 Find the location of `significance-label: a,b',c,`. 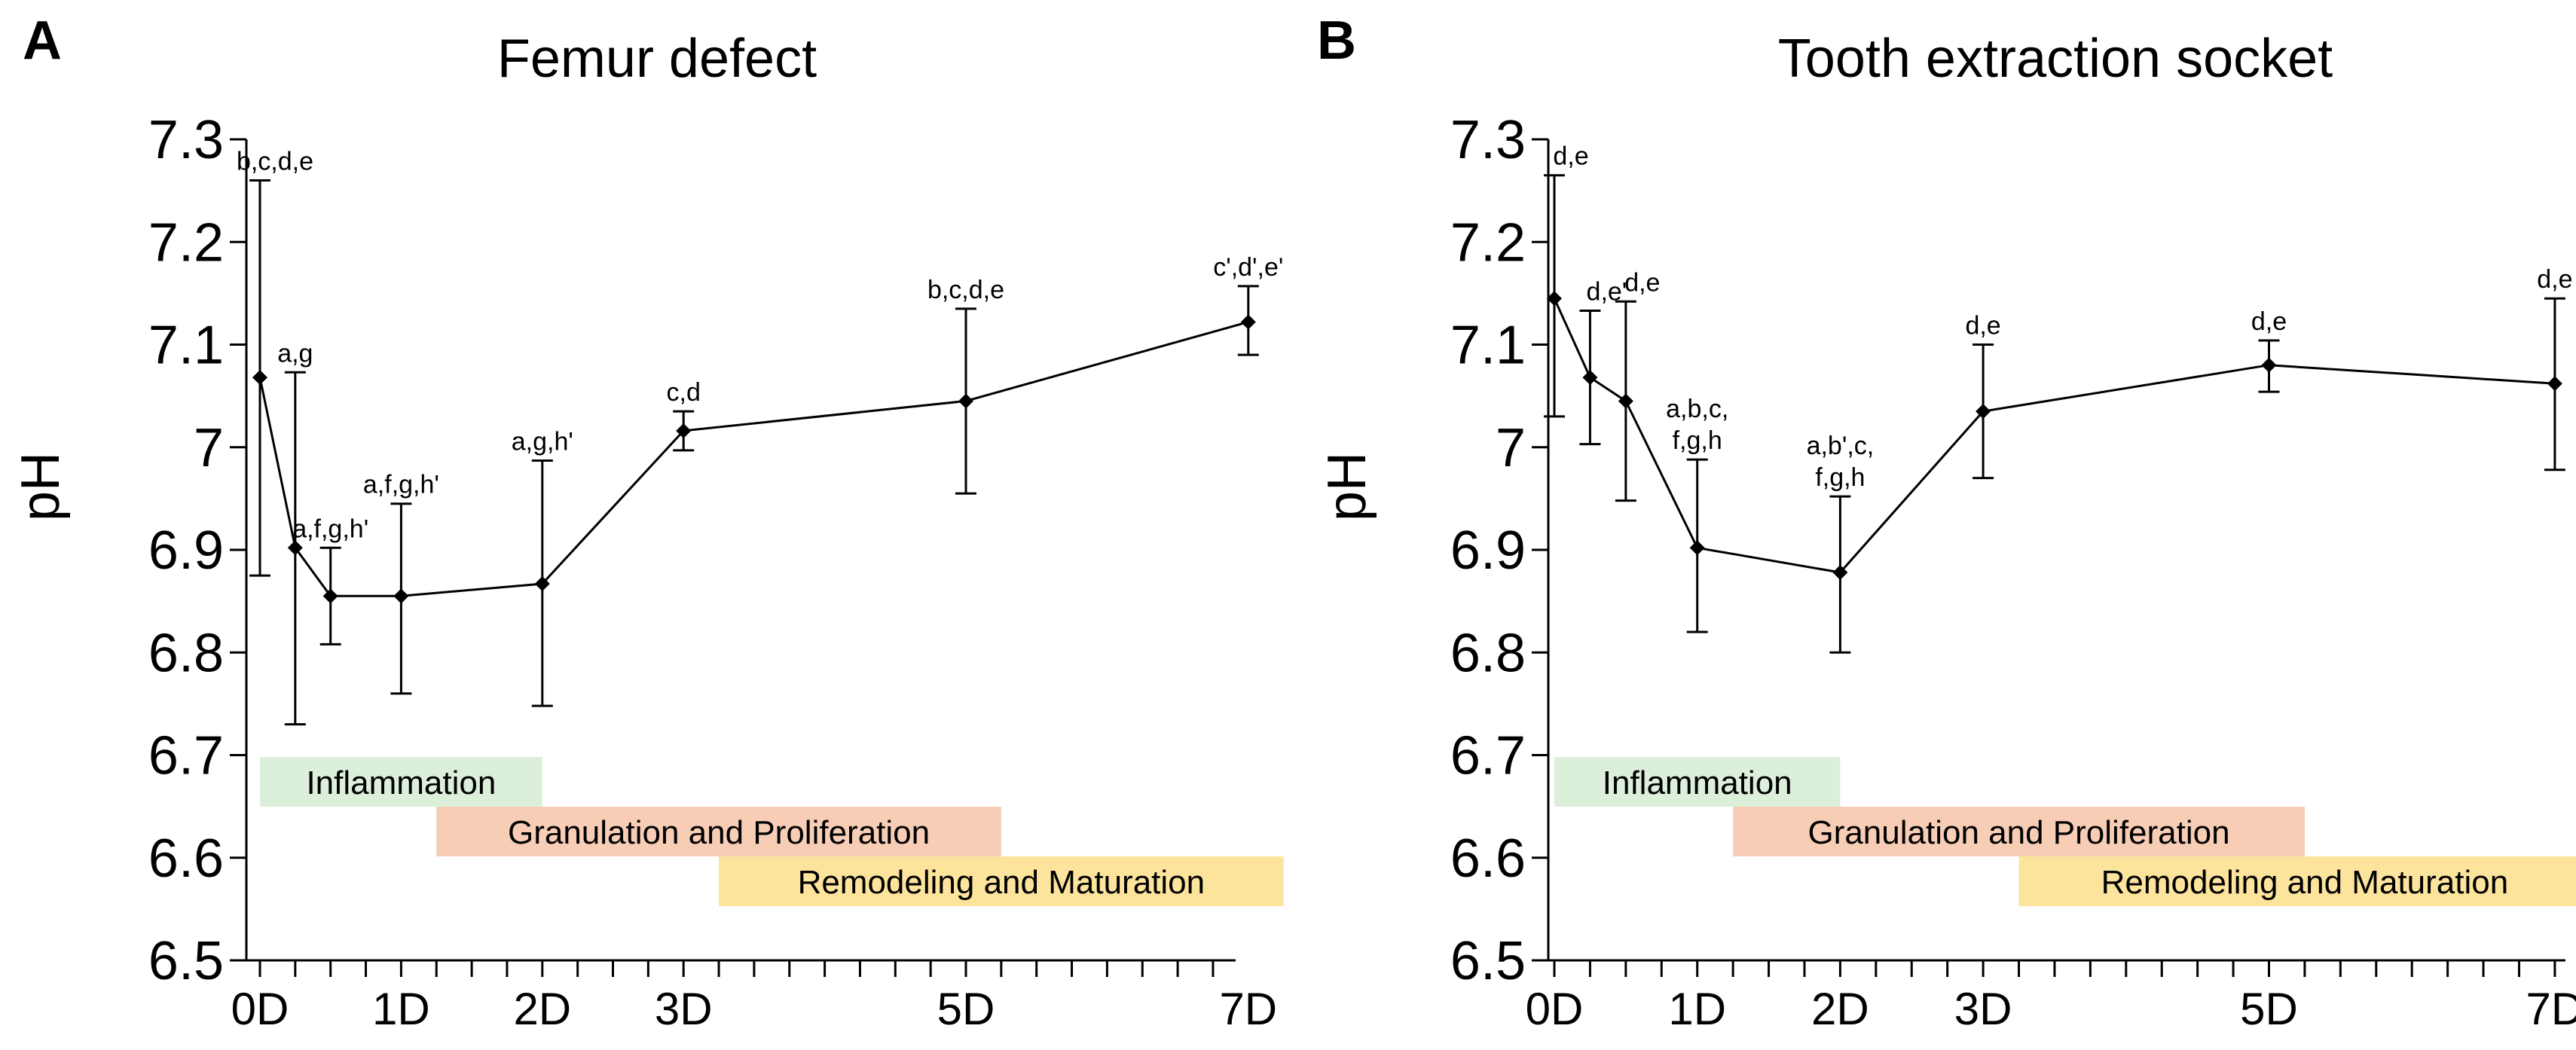

significance-label: a,b',c, is located at coordinates (1841, 446).